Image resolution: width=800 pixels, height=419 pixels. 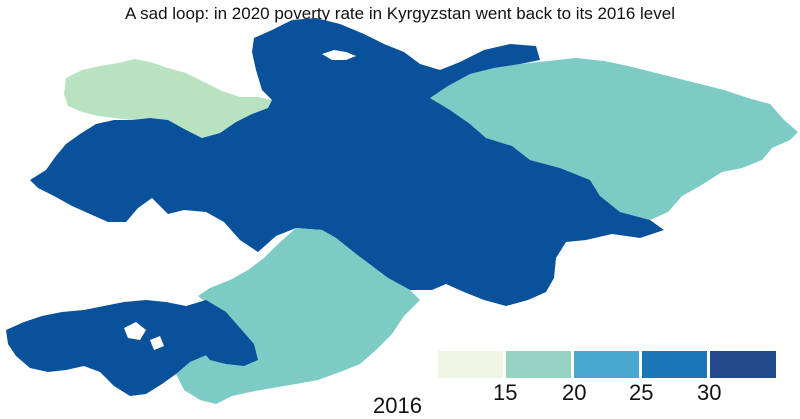 I want to click on region-batken-east, so click(x=225, y=335).